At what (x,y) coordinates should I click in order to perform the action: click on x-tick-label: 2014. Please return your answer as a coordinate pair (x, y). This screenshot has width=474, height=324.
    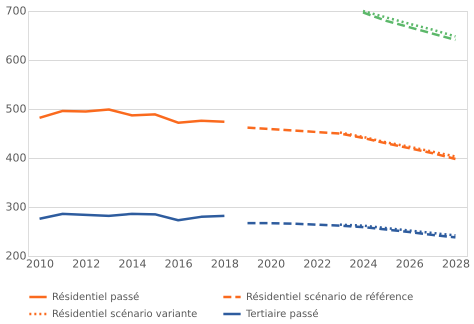
    Looking at the image, I should click on (132, 264).